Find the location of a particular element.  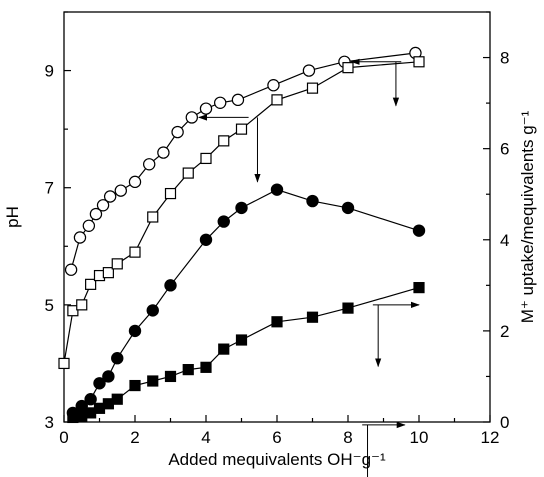

x-tick-label: 12 is located at coordinates (490, 437).